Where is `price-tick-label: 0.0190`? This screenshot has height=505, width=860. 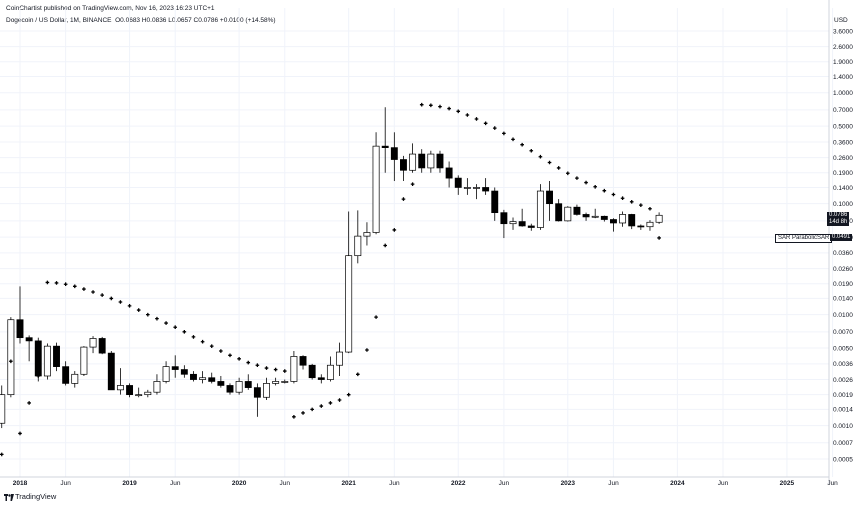 price-tick-label: 0.0190 is located at coordinates (843, 284).